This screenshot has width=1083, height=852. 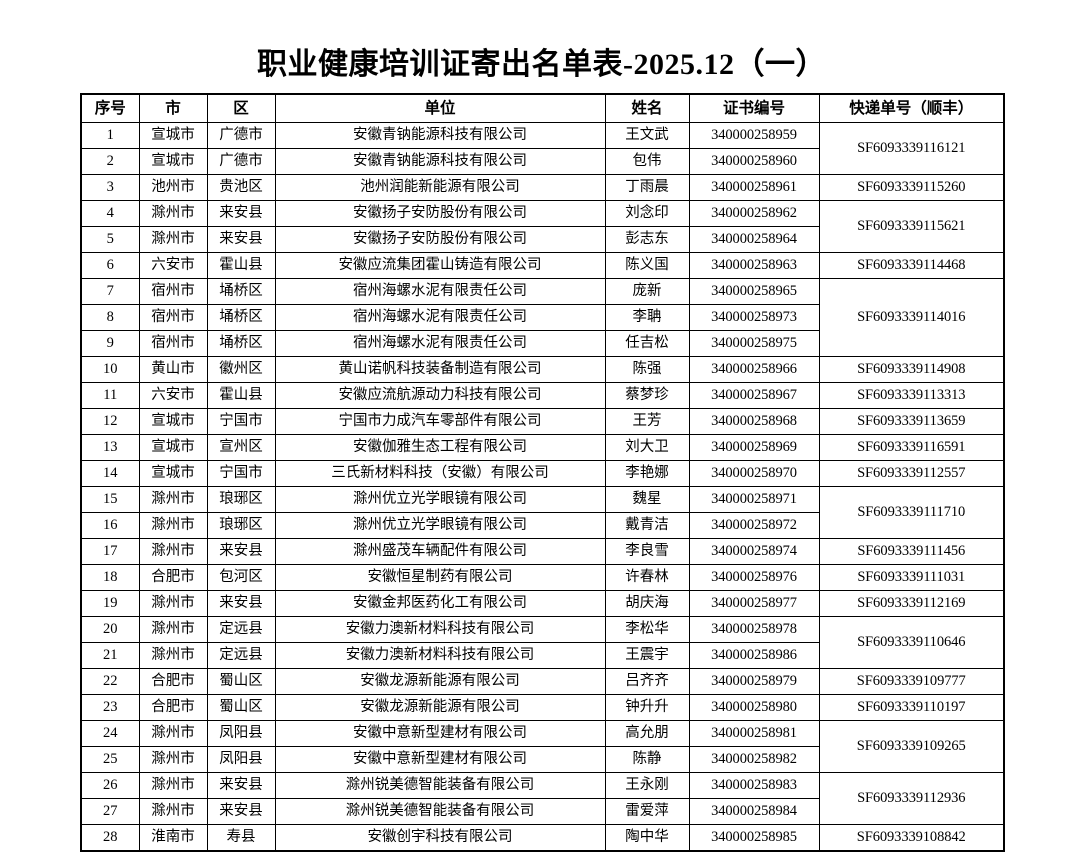 I want to click on cell-name: 雷爱萍, so click(x=647, y=811).